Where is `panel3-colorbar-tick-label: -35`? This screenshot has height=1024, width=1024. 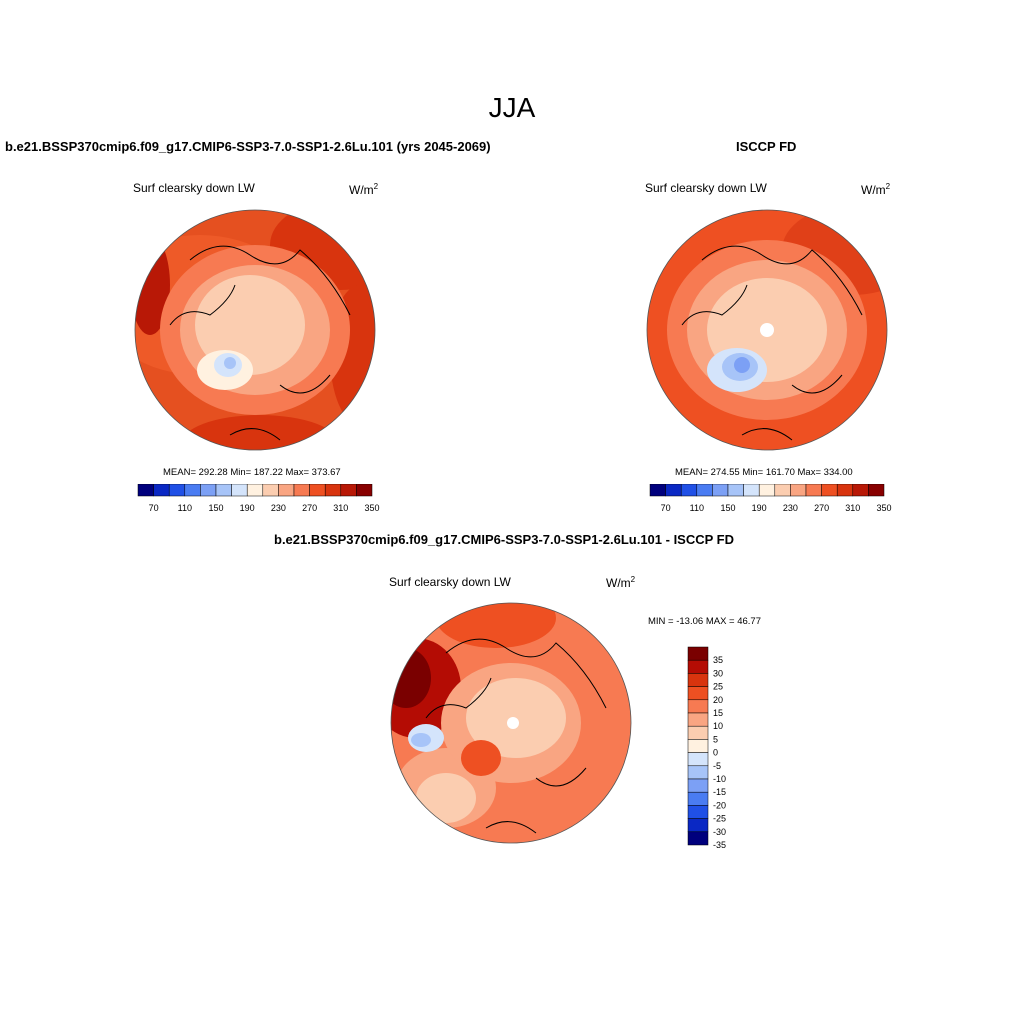 panel3-colorbar-tick-label: -35 is located at coordinates (719, 845).